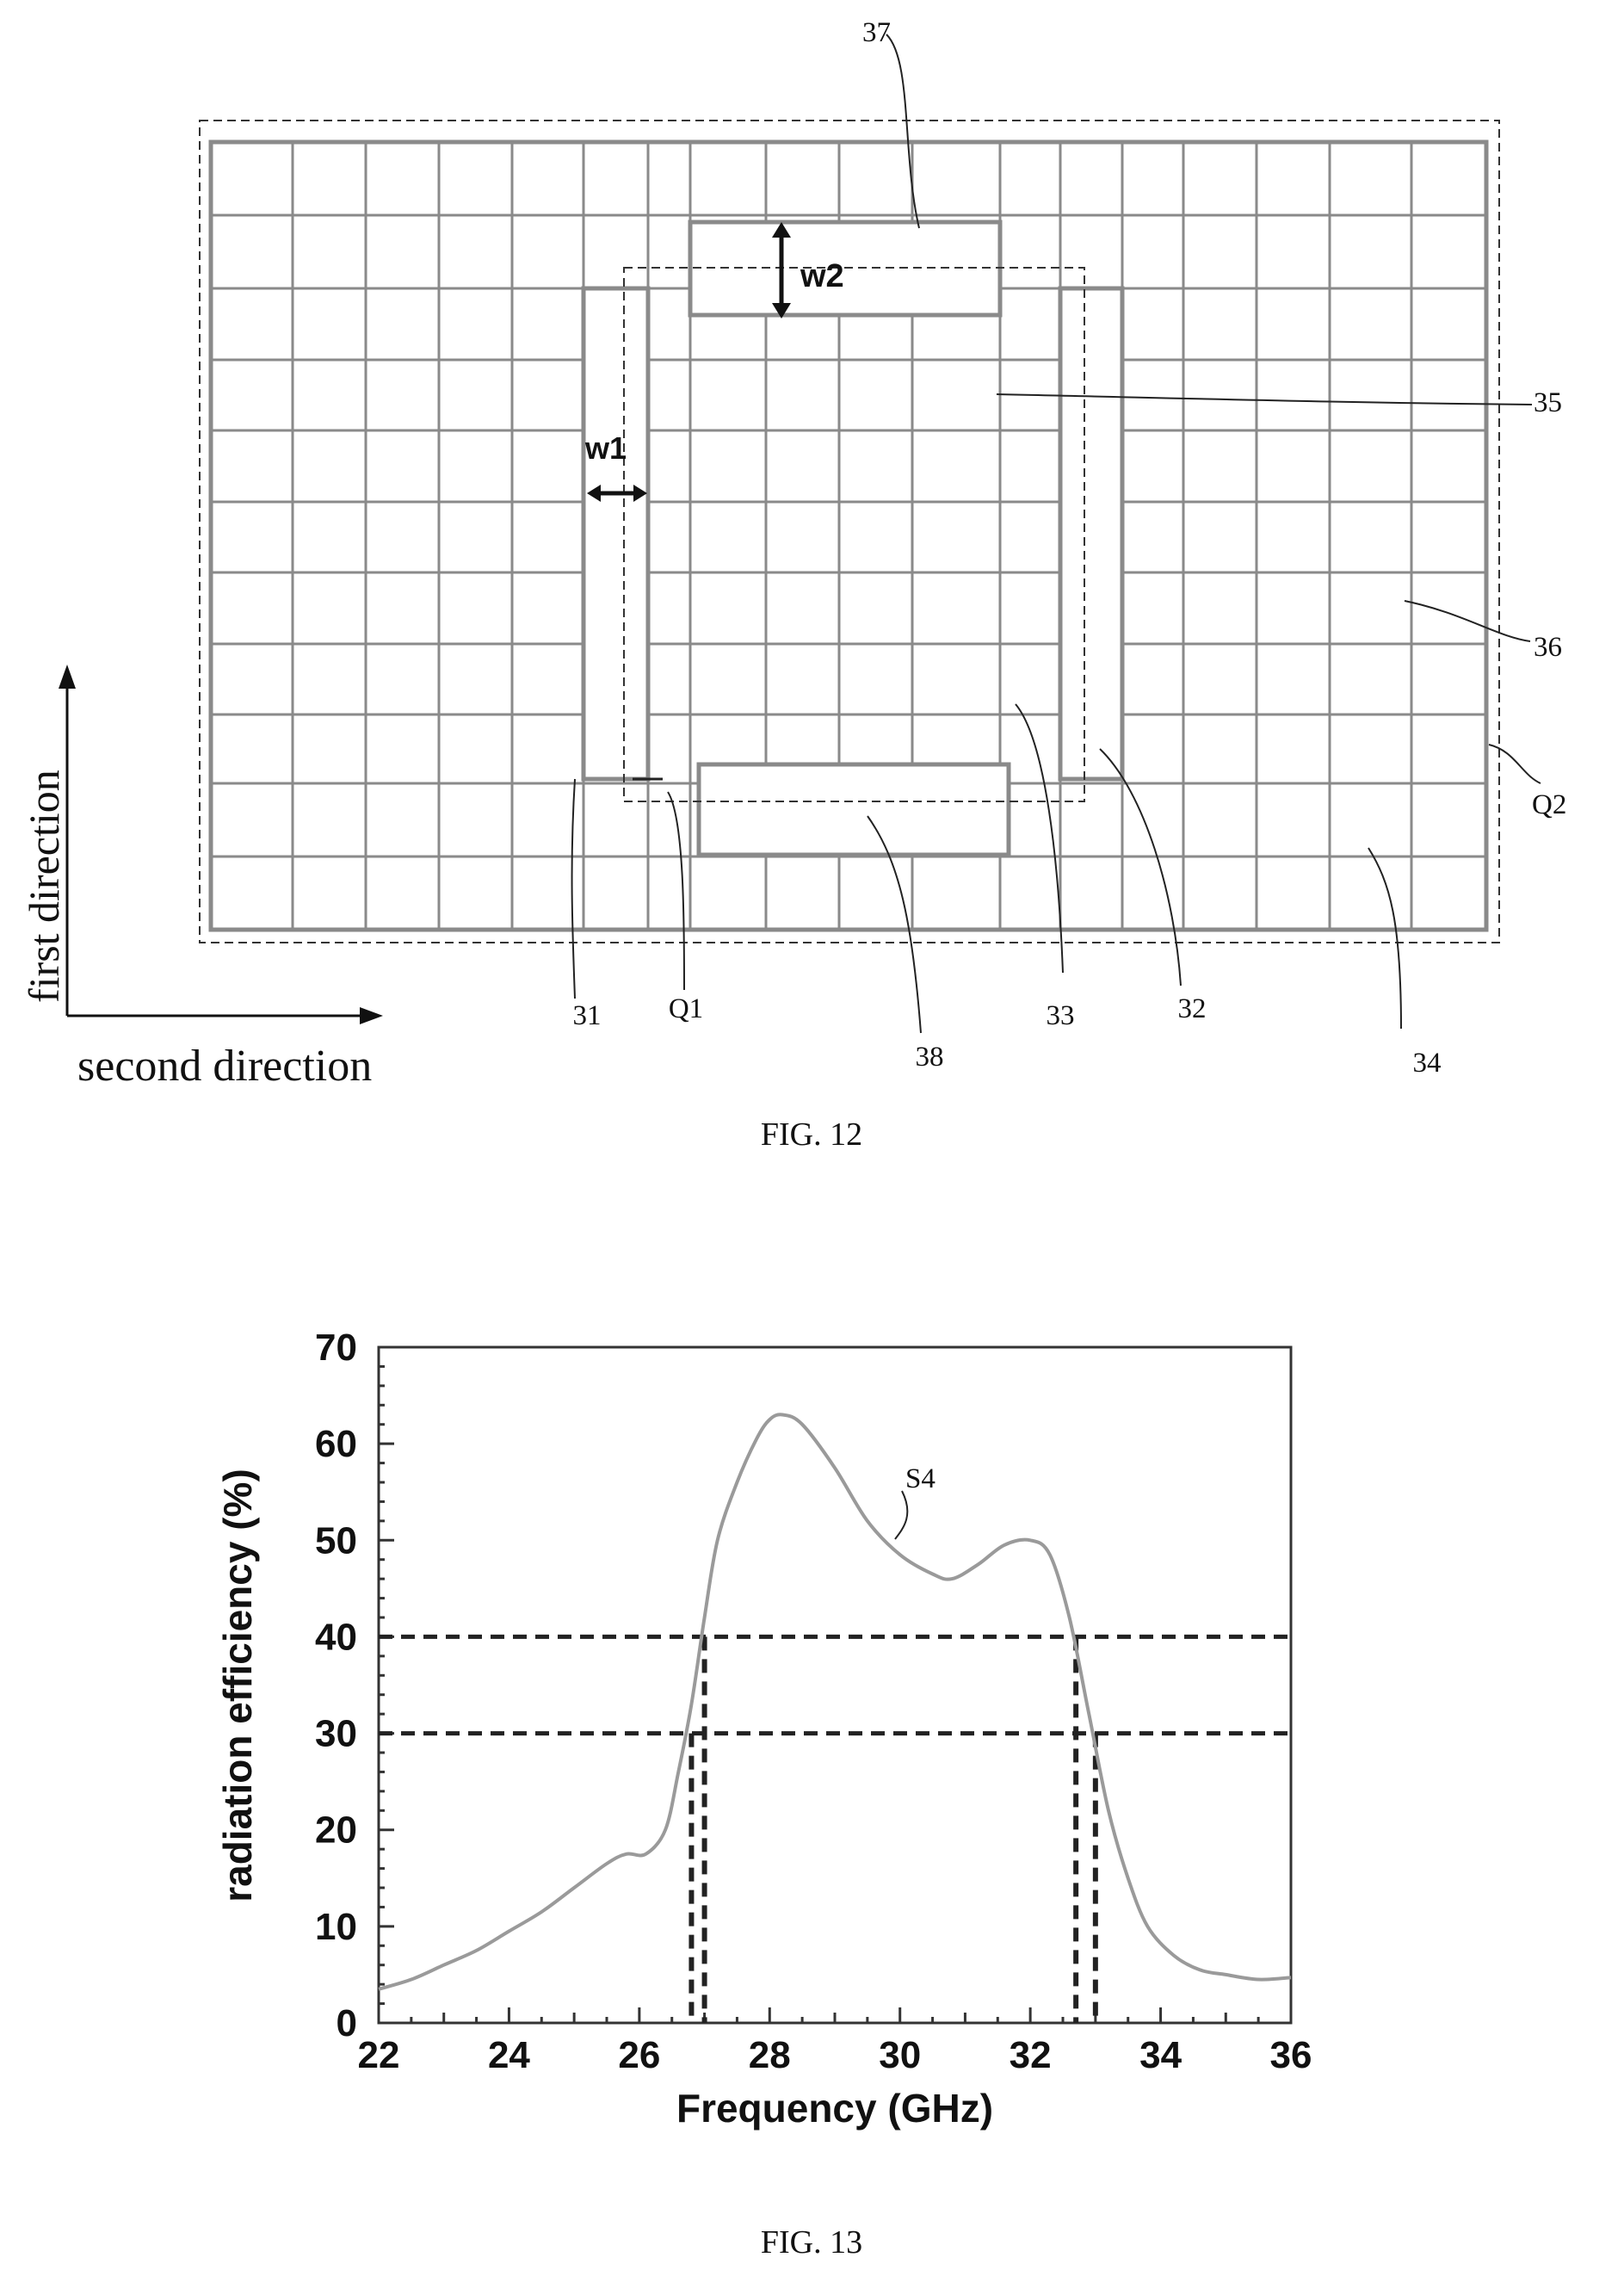 This screenshot has width=1624, height=2276. Describe the element at coordinates (509, 2055) in the screenshot. I see `x-tick-label: 24` at that location.